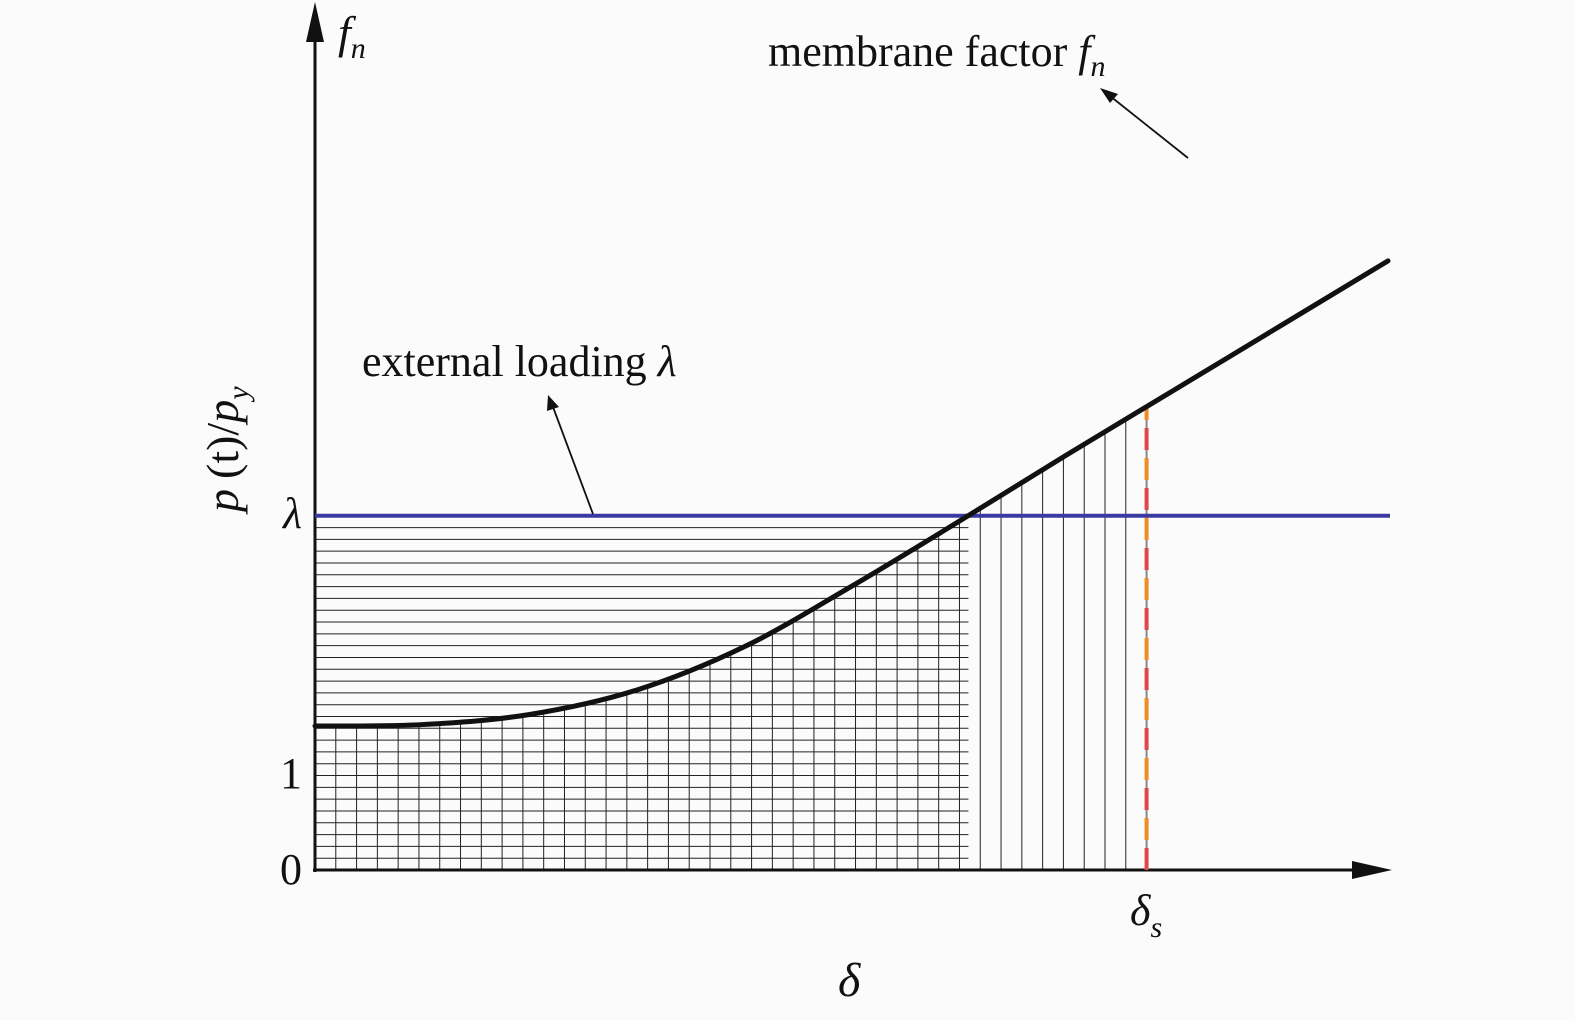 The image size is (1575, 1020). I want to click on y-axis-symbol: fn, so click(352, 36).